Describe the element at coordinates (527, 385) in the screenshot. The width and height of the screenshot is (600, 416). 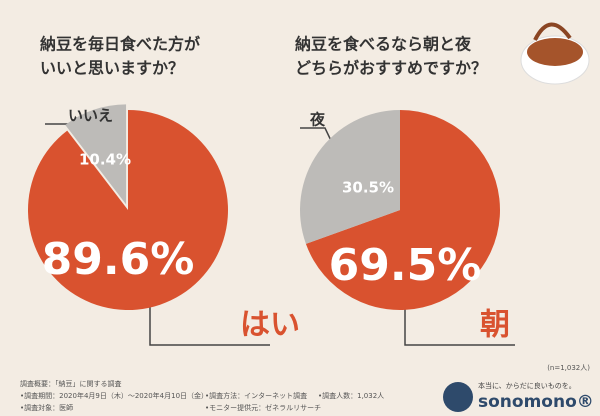
I see `logo-tagline: 本当に、からだに良いものを。` at that location.